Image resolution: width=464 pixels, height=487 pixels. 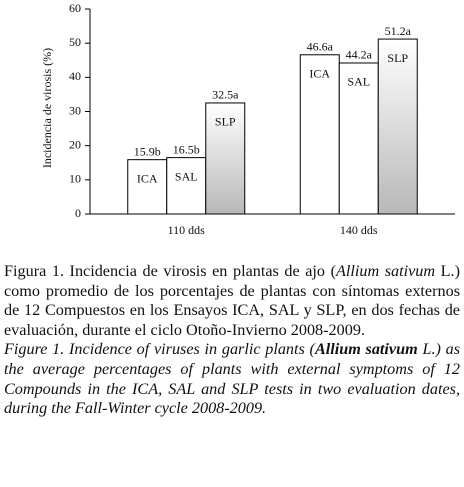 What do you see at coordinates (75, 8) in the screenshot?
I see `y-tick-label: 60` at bounding box center [75, 8].